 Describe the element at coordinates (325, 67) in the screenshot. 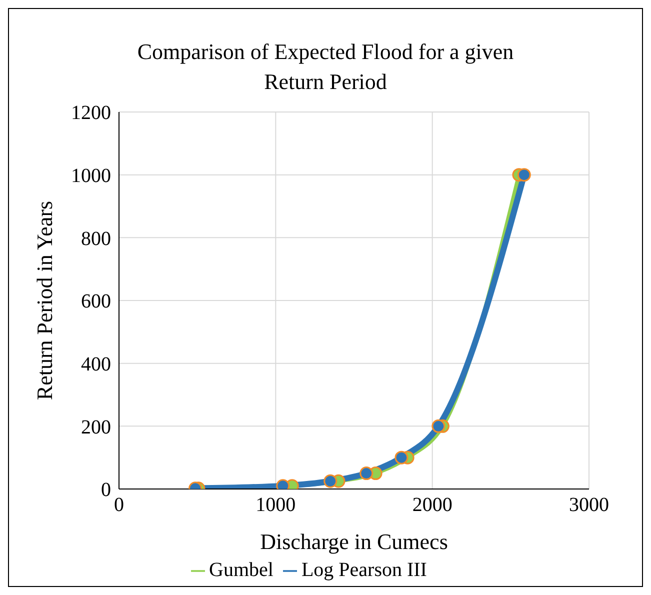

I see `chart-title: Comparison of Expected Flood for a given Return Period` at that location.